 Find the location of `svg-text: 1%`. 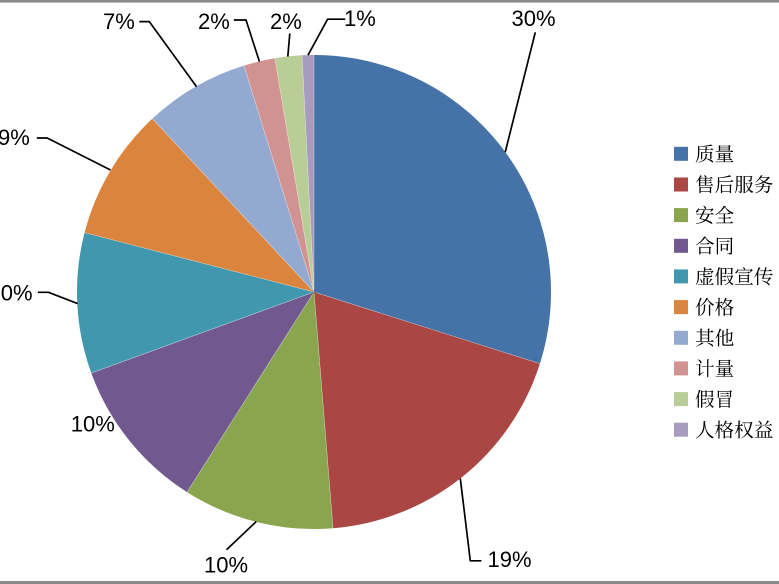

svg-text: 1% is located at coordinates (360, 18).